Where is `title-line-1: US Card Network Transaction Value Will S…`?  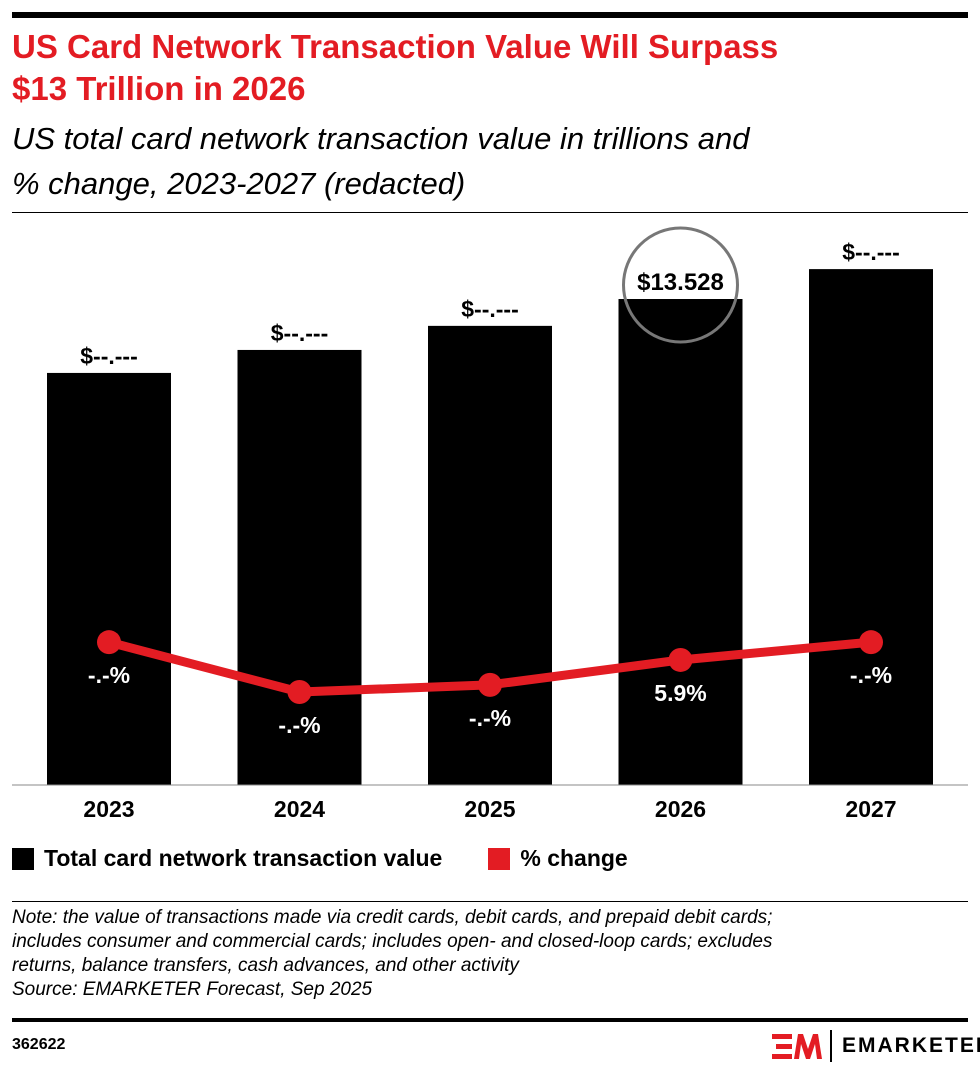 title-line-1: US Card Network Transaction Value Will S… is located at coordinates (395, 46).